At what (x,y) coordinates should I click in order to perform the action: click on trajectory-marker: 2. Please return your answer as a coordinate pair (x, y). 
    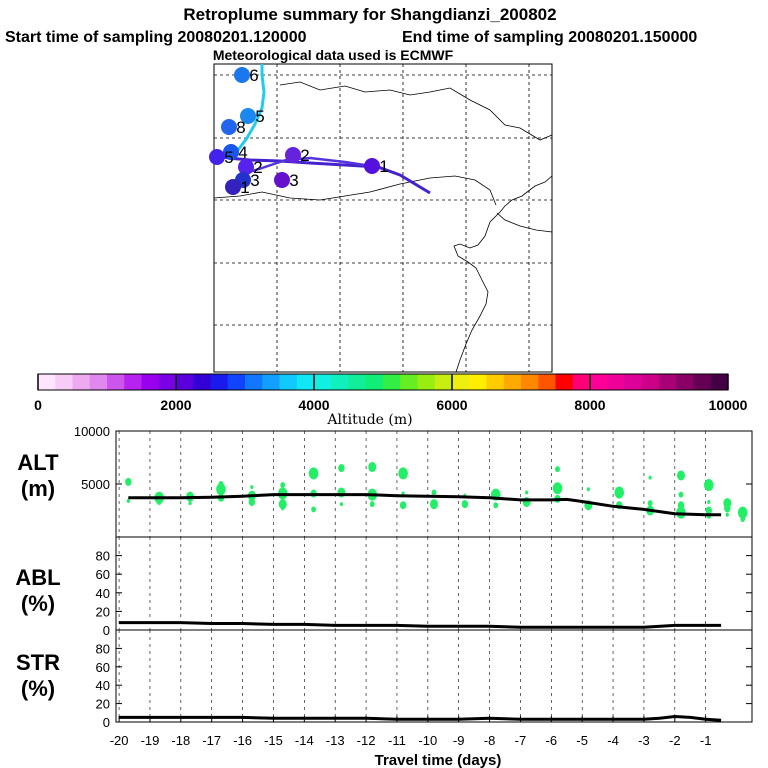
    Looking at the image, I should click on (250, 167).